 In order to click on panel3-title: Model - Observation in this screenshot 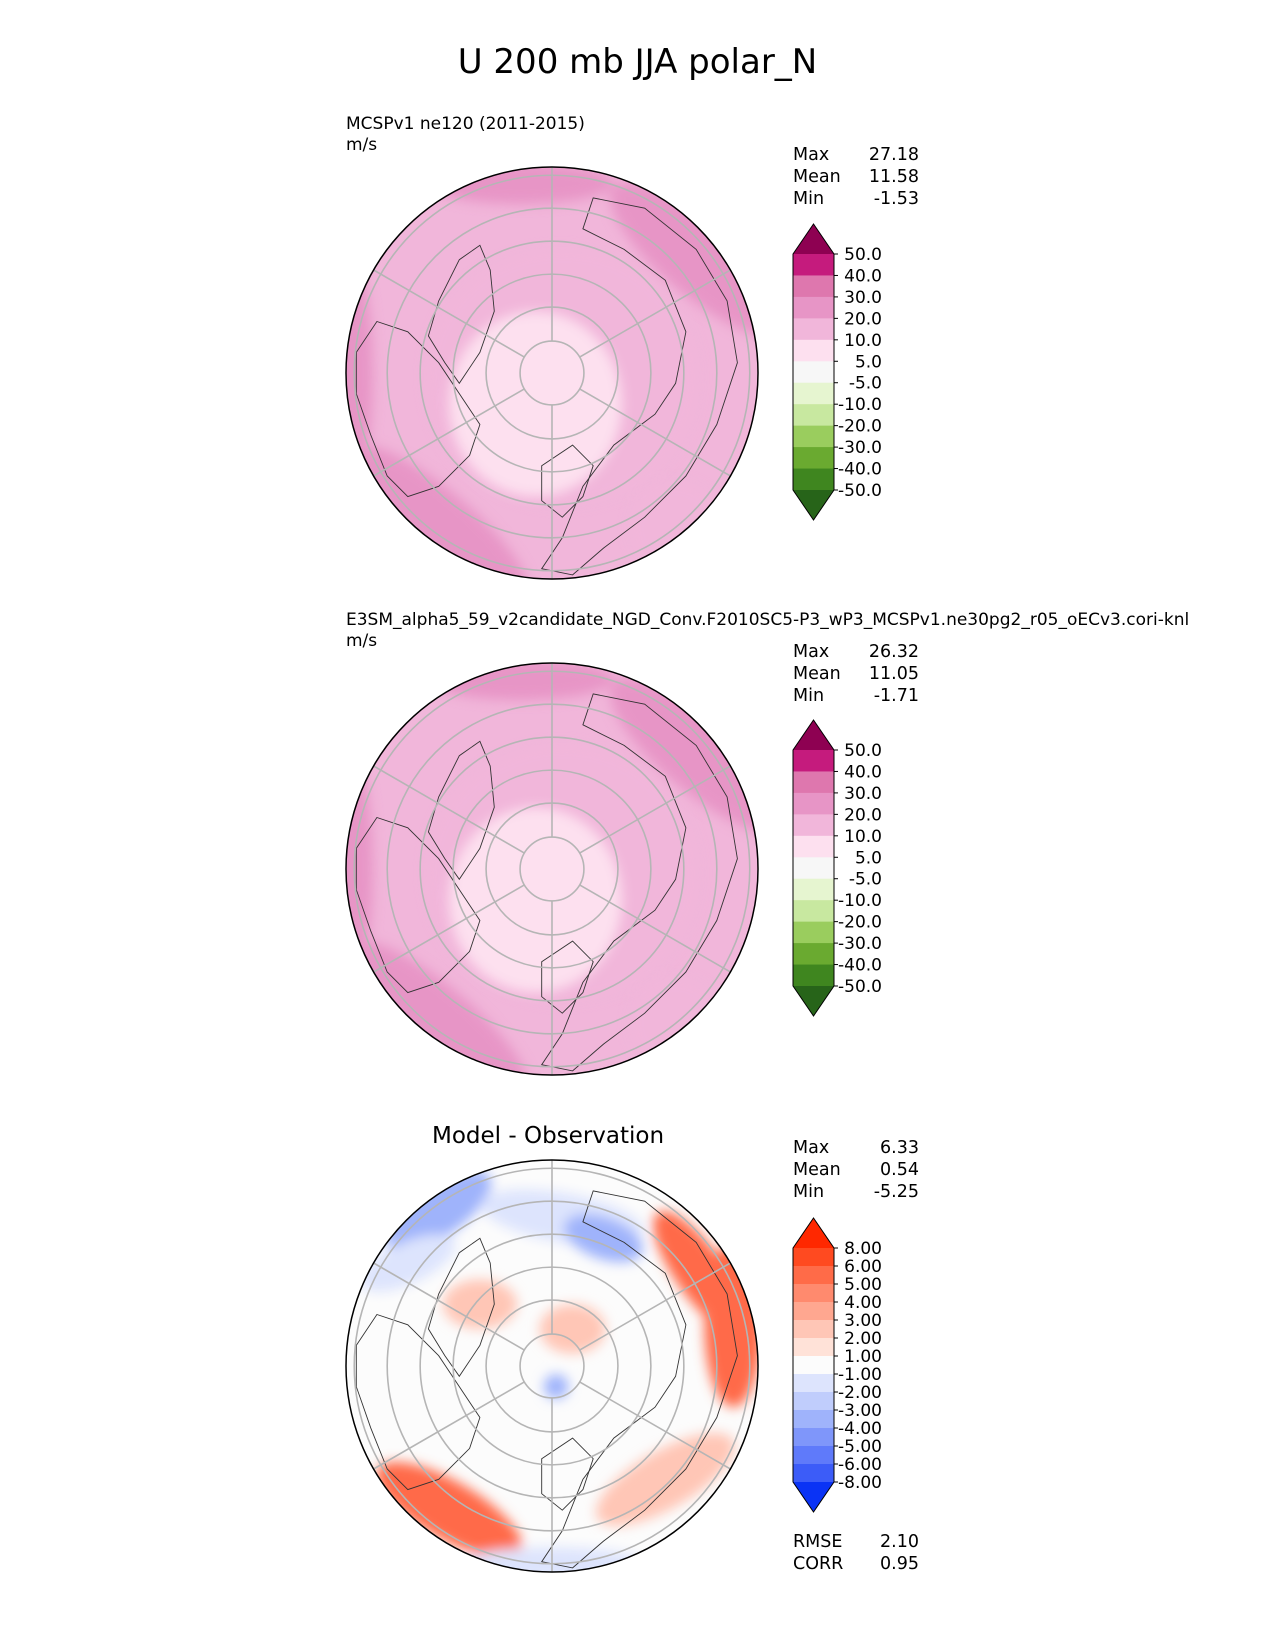, I will do `click(548, 1136)`.